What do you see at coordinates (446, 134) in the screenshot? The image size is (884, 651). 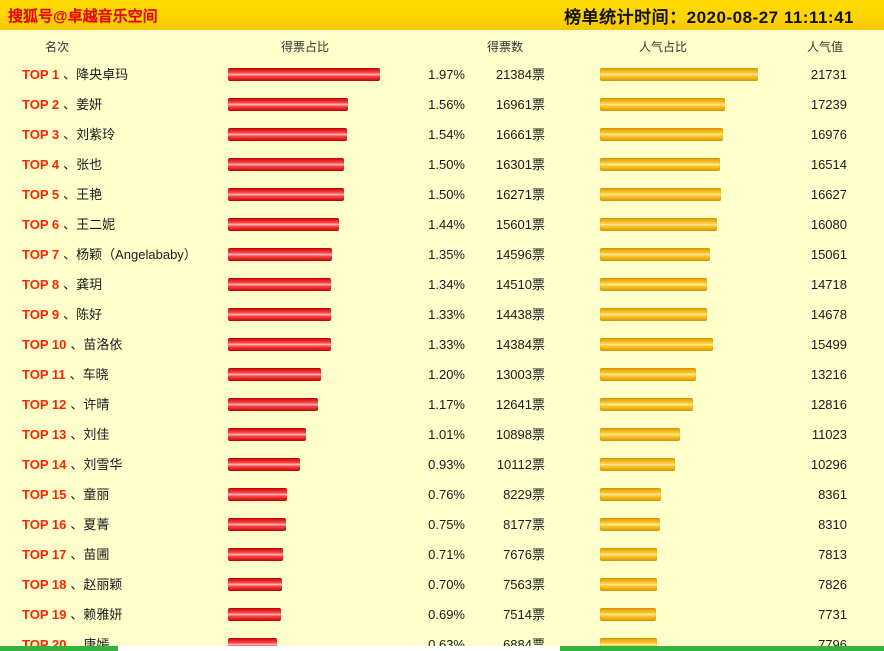 I see `vote-share-value: 1.54%` at bounding box center [446, 134].